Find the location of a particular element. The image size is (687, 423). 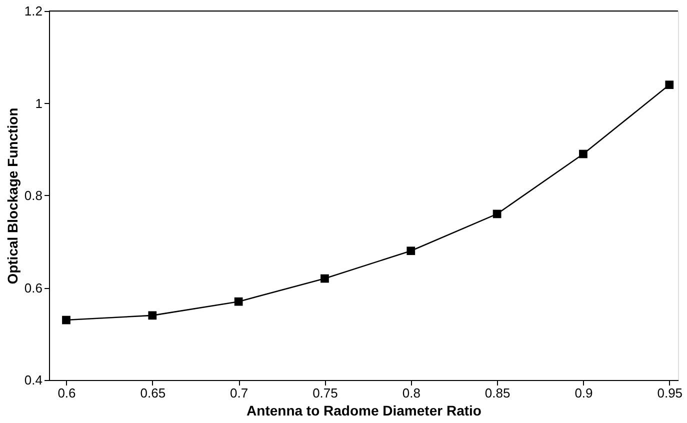

y-tick-label: 1 is located at coordinates (38, 103).